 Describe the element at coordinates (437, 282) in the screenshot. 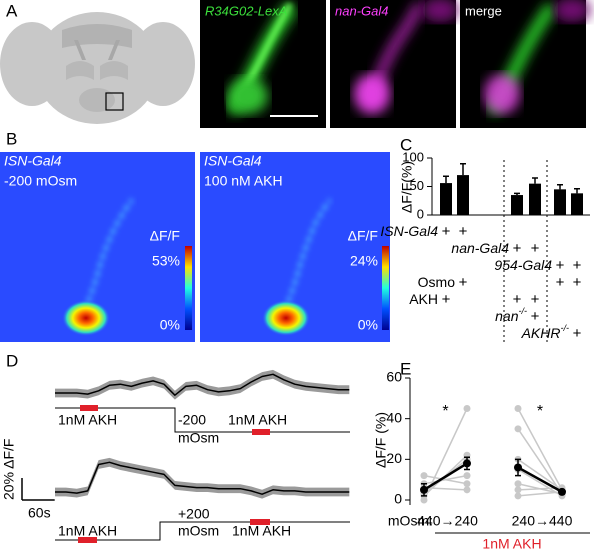

I see `condition-label: Osmo` at that location.